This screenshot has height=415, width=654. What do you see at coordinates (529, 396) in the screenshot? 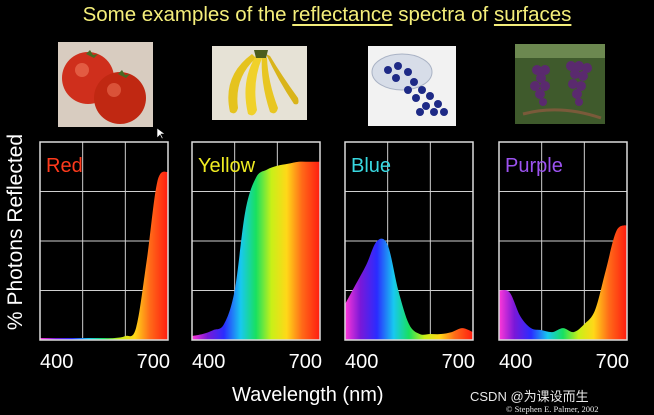
I see `source-watermark: CSDN @为课设而生` at bounding box center [529, 396].